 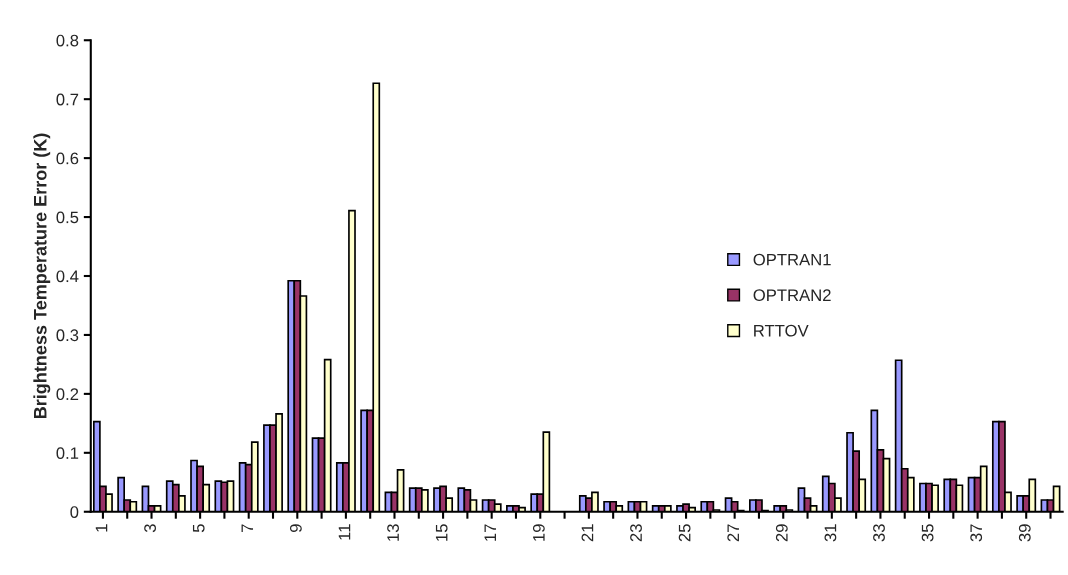 I want to click on y-tick-label: 0.6, so click(x=67, y=158).